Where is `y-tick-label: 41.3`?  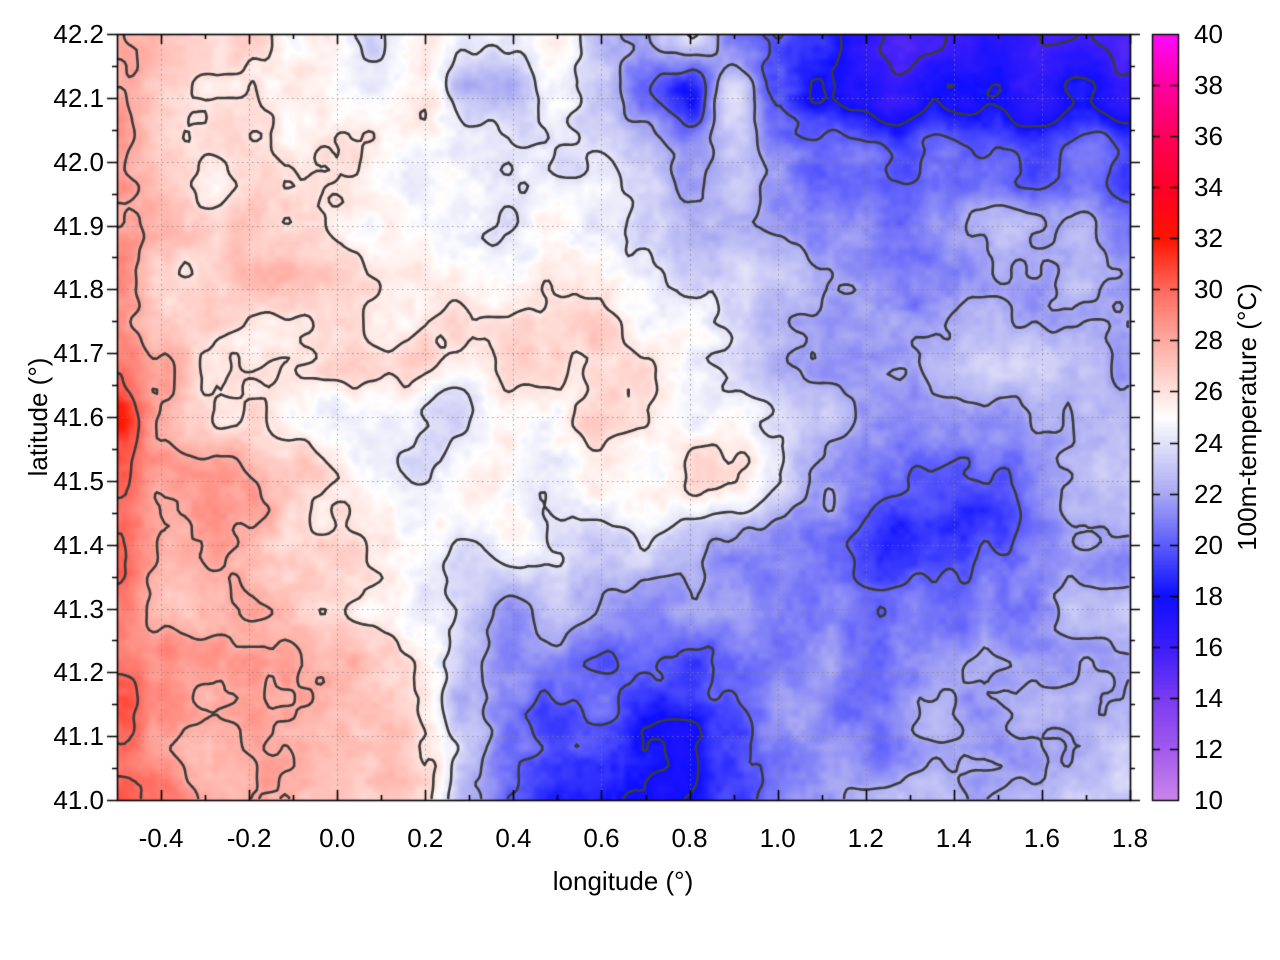
y-tick-label: 41.3 is located at coordinates (78, 608).